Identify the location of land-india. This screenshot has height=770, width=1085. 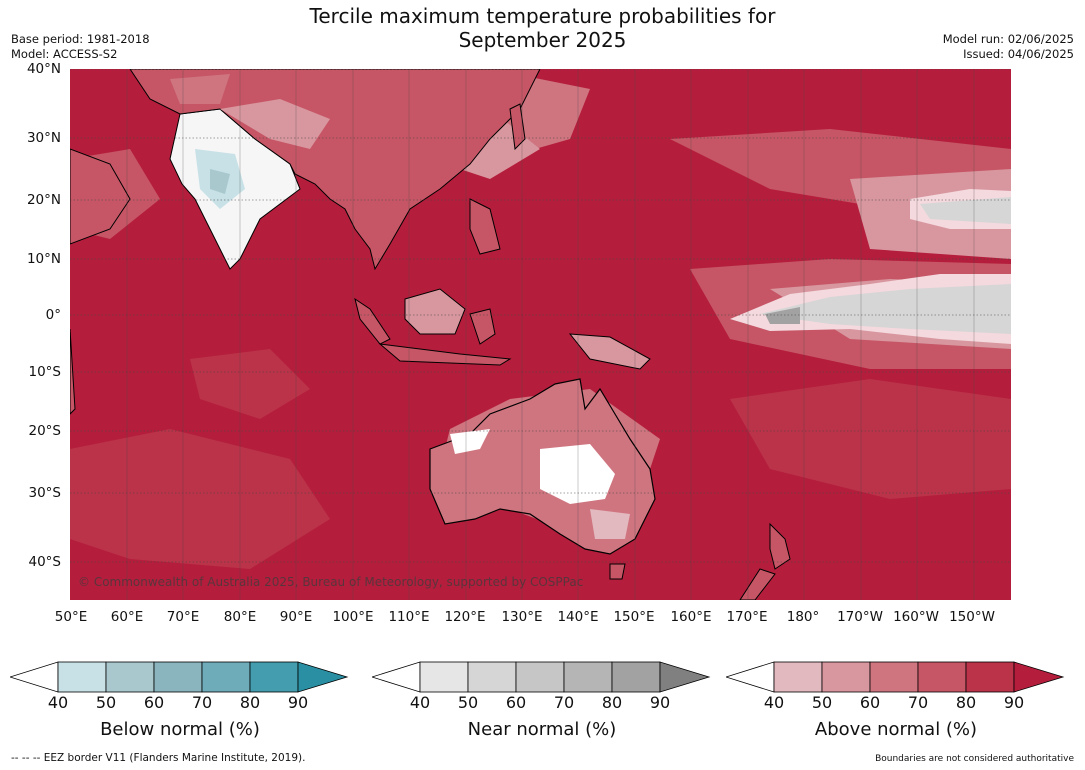
(235, 189).